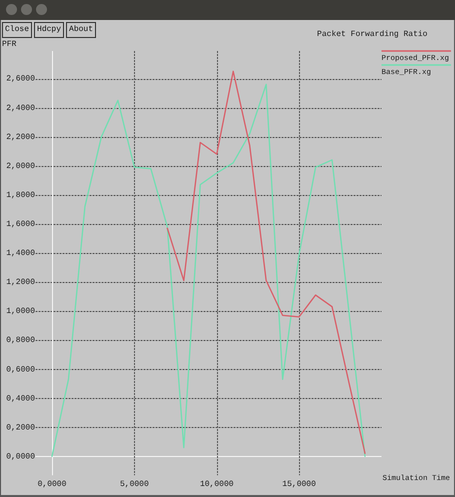 This screenshot has width=455, height=497. I want to click on button: Hdcpy, so click(49, 30).